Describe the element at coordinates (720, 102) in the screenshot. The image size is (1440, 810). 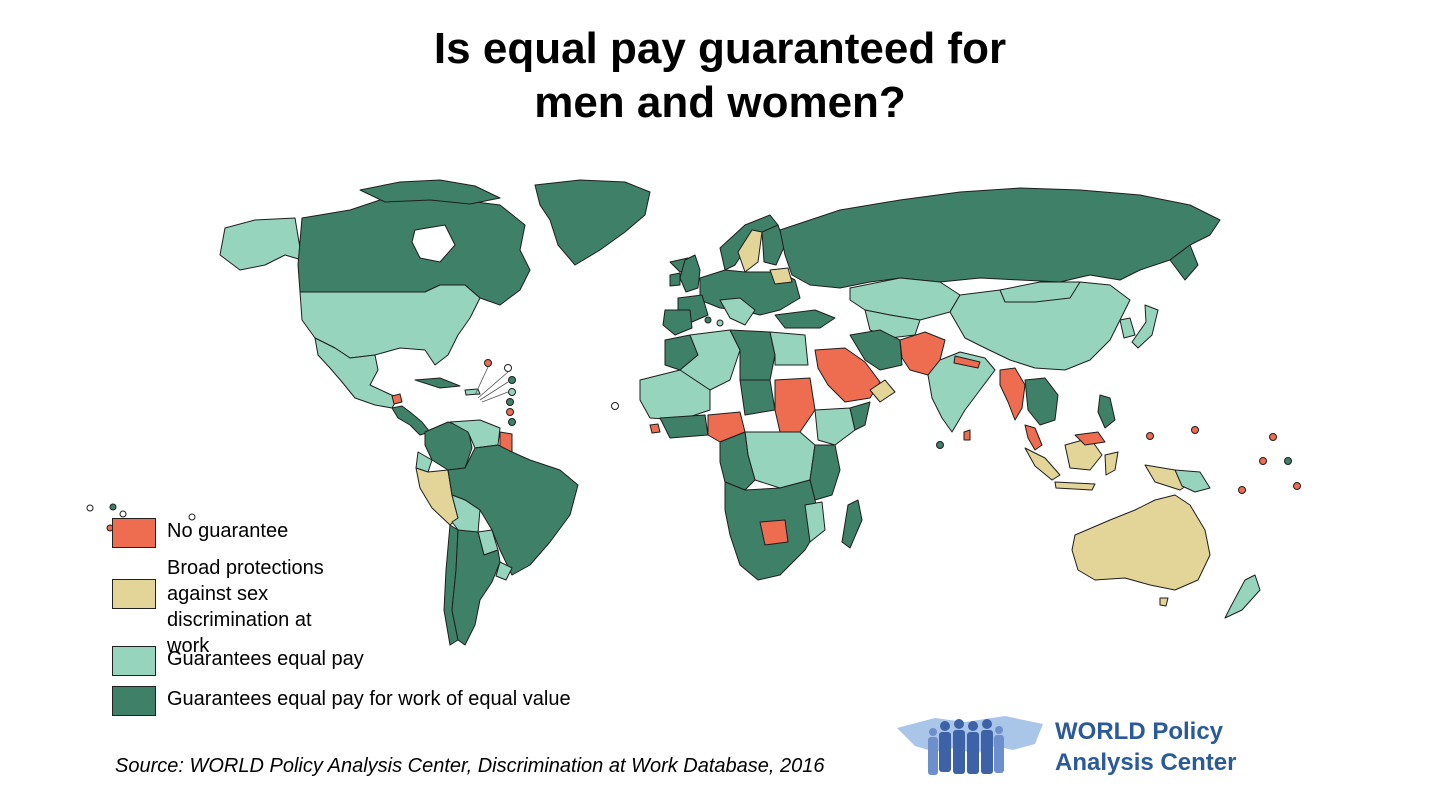
I see `title-line-2: men and women?` at that location.